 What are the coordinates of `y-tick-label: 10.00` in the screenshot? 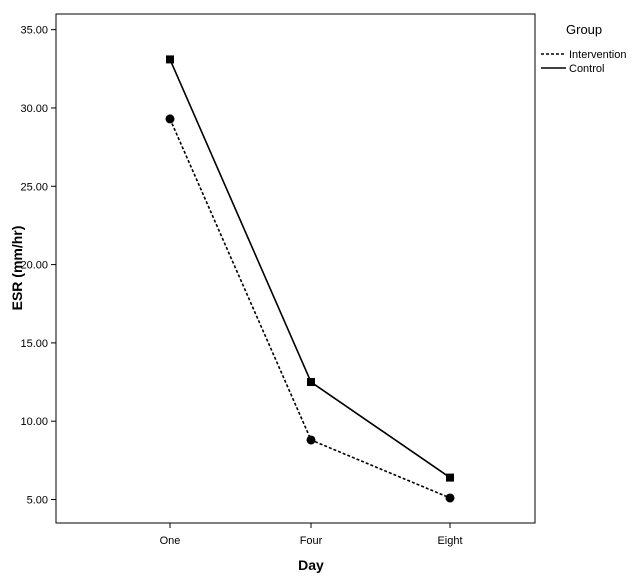 It's located at (34, 422).